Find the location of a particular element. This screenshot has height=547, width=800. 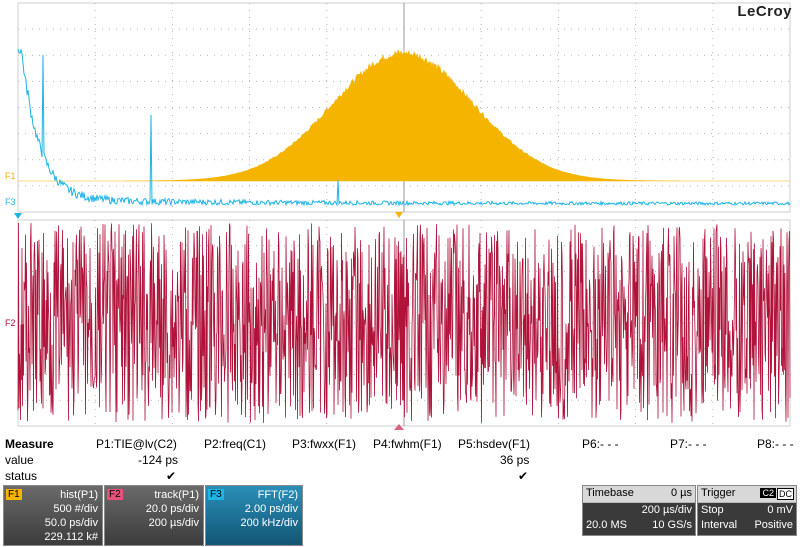

trigger-mode: Stop is located at coordinates (712, 510).